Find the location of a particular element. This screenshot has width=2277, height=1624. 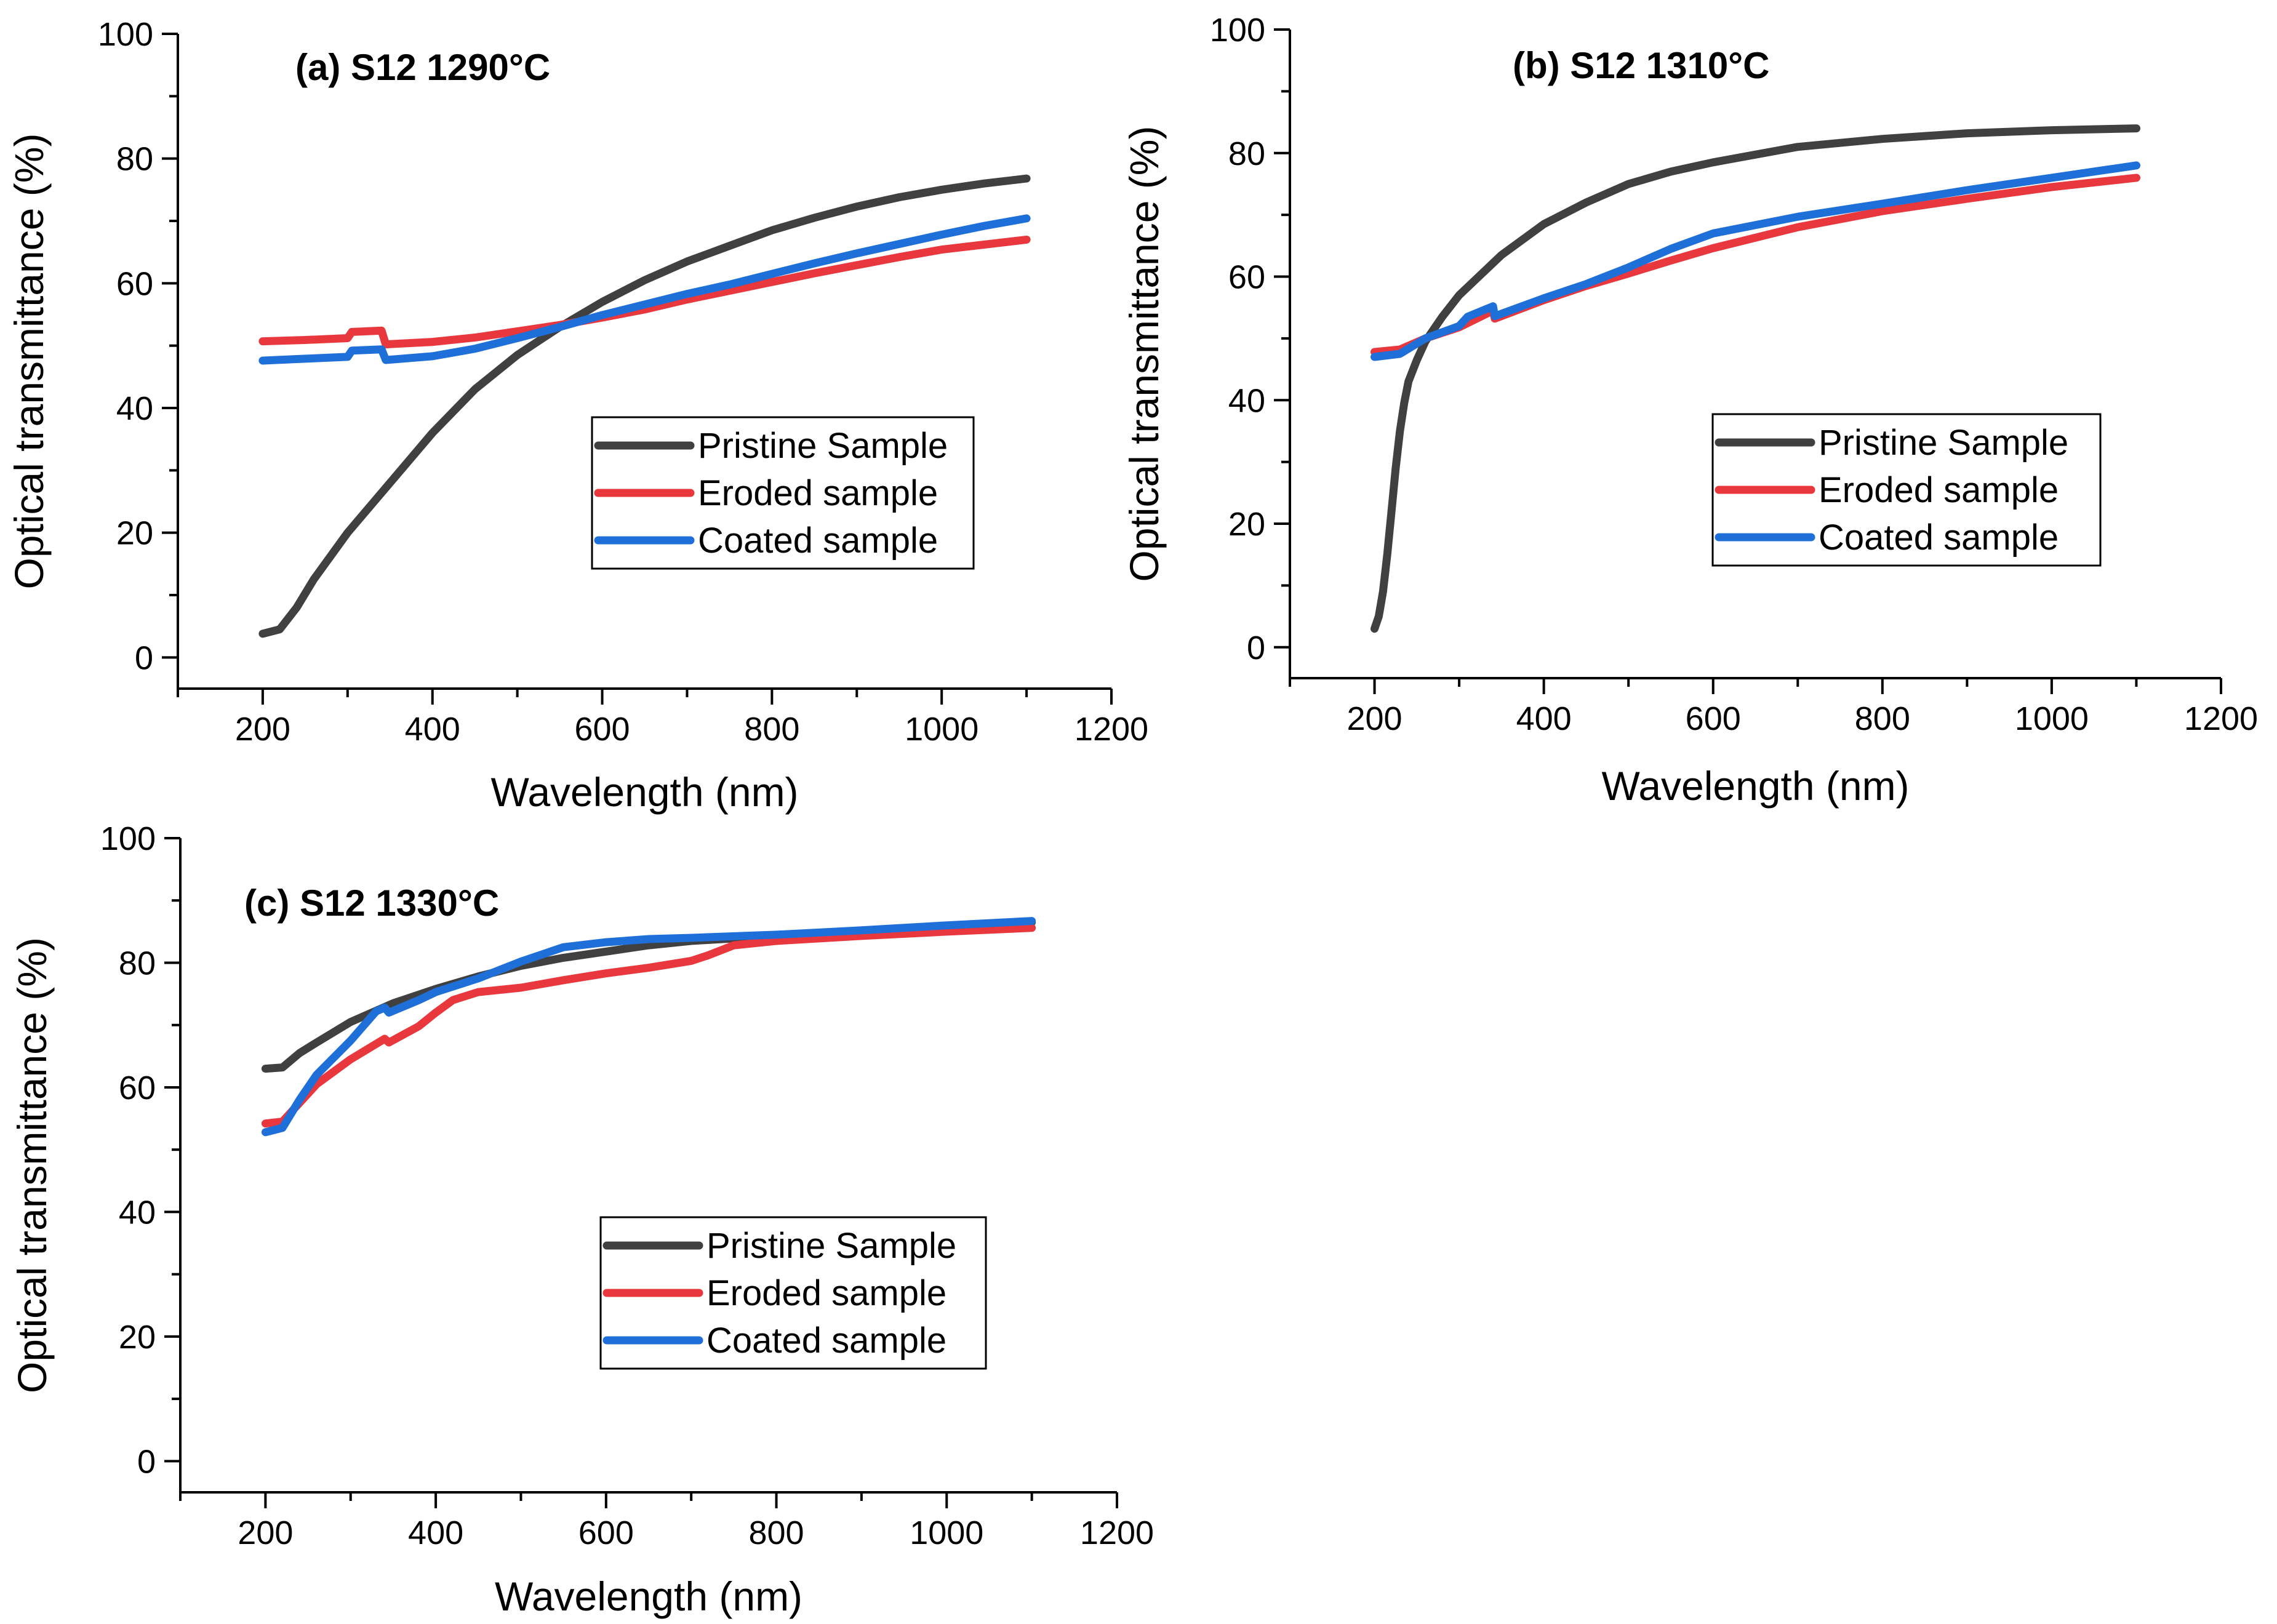

chart-title: (c) S12 1330°C is located at coordinates (371, 903).